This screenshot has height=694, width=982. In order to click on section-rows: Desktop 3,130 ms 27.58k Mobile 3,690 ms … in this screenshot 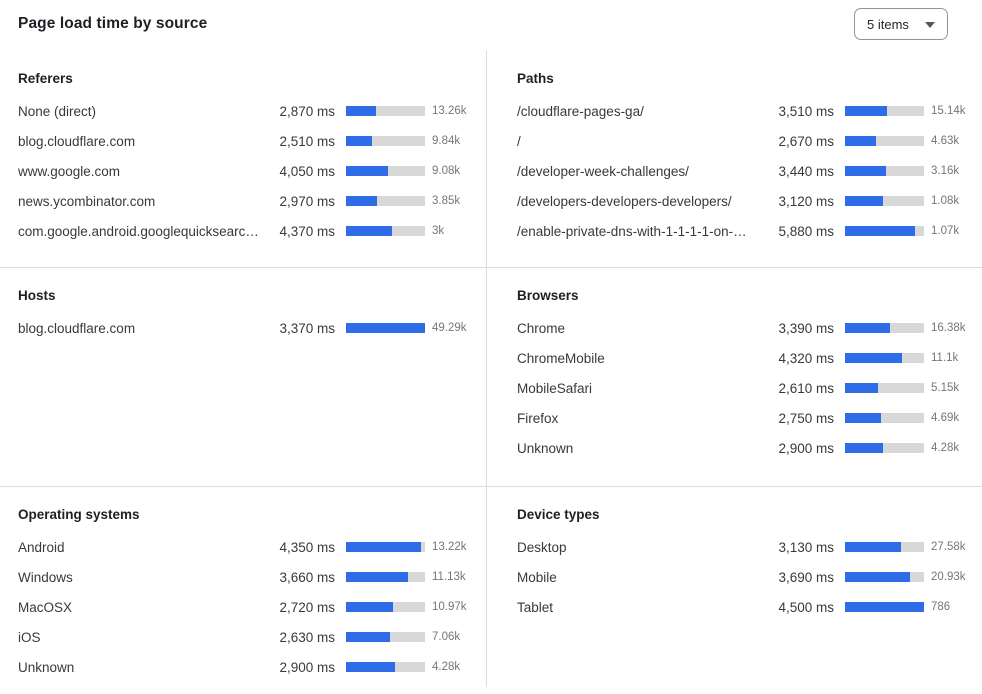, I will do `click(746, 577)`.